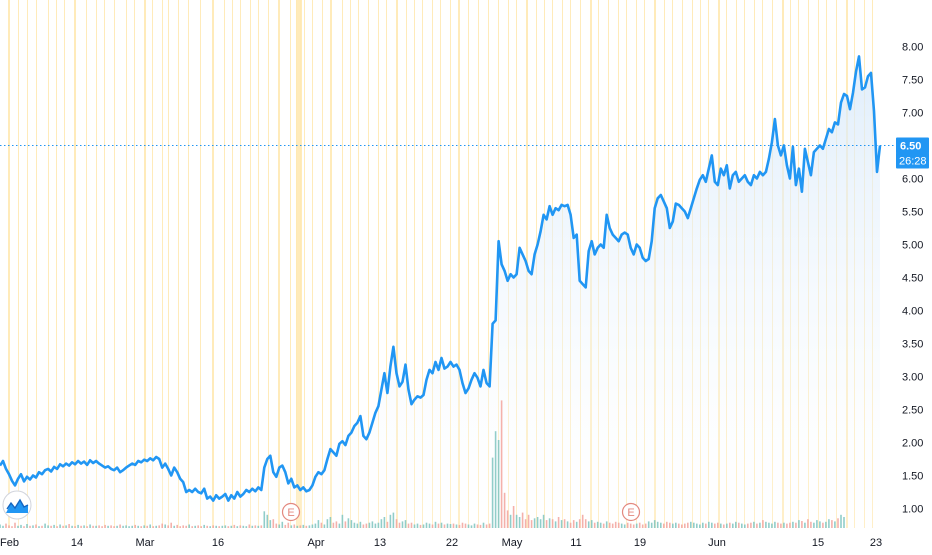  I want to click on x-axis: Feb 14 Mar 16 Apr 13 22 May 11 19 Jun 15 23, so click(441, 543).